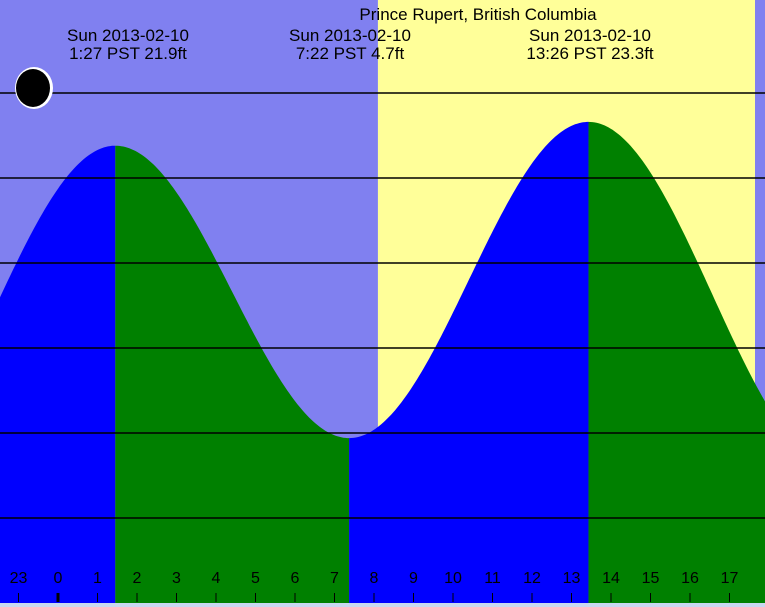  What do you see at coordinates (453, 578) in the screenshot?
I see `x-tick-label: 10` at bounding box center [453, 578].